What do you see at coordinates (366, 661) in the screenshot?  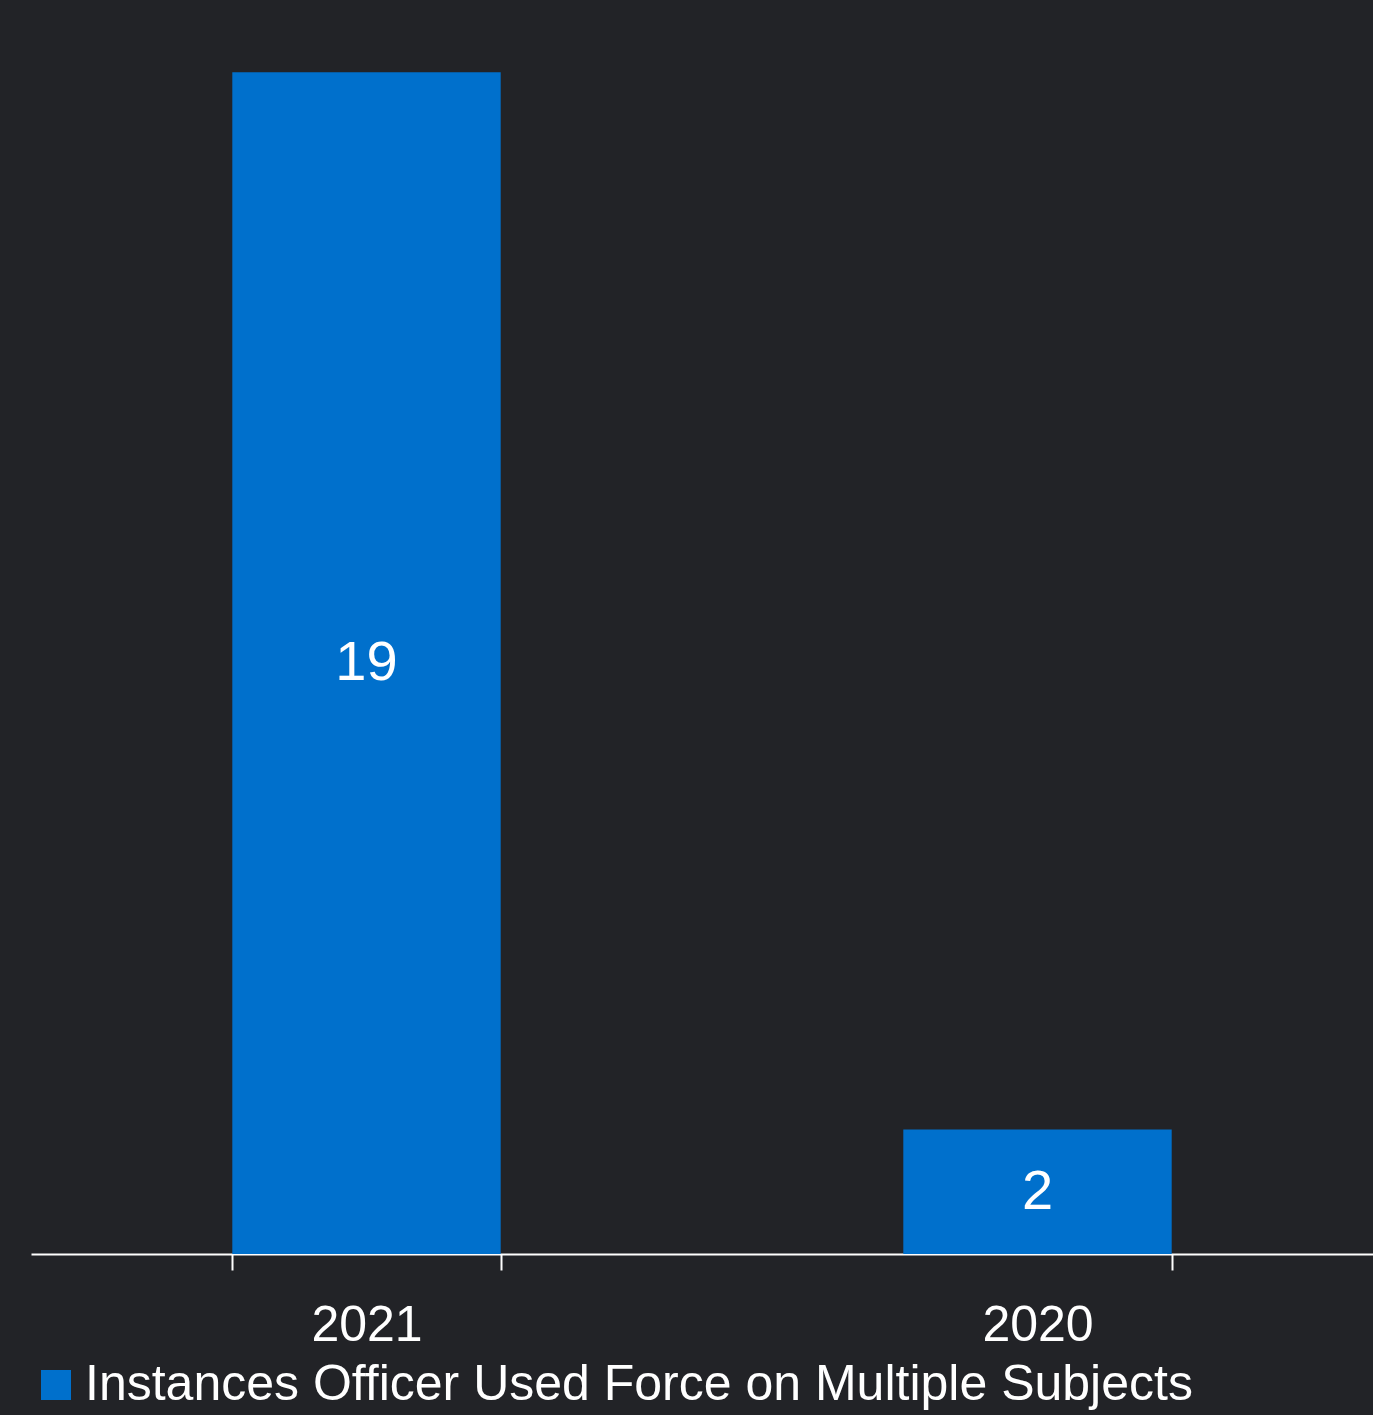 I see `data-label: 19` at bounding box center [366, 661].